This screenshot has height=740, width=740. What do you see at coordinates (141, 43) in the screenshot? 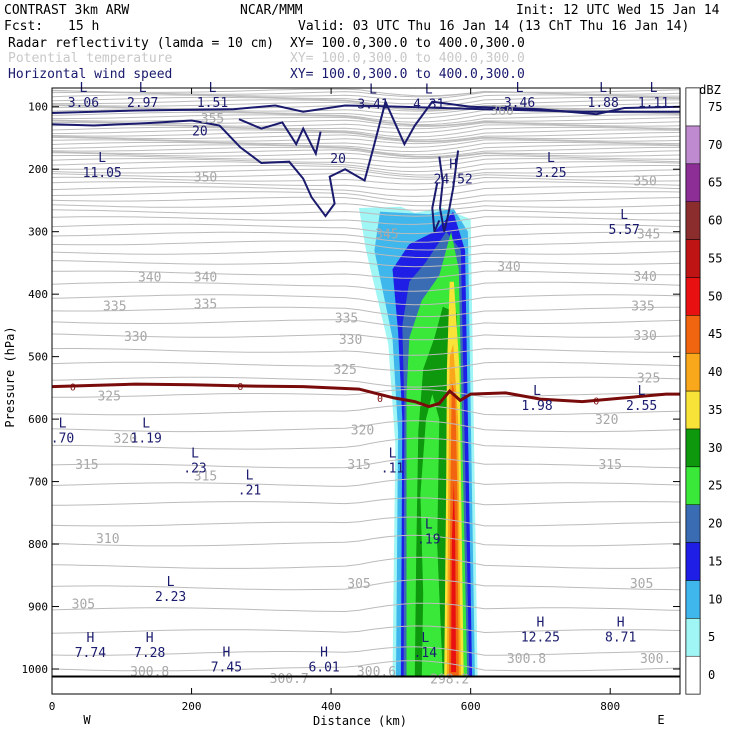
I see `field-1-name: Radar reflectivity (lamda = 10 cm)` at bounding box center [141, 43].